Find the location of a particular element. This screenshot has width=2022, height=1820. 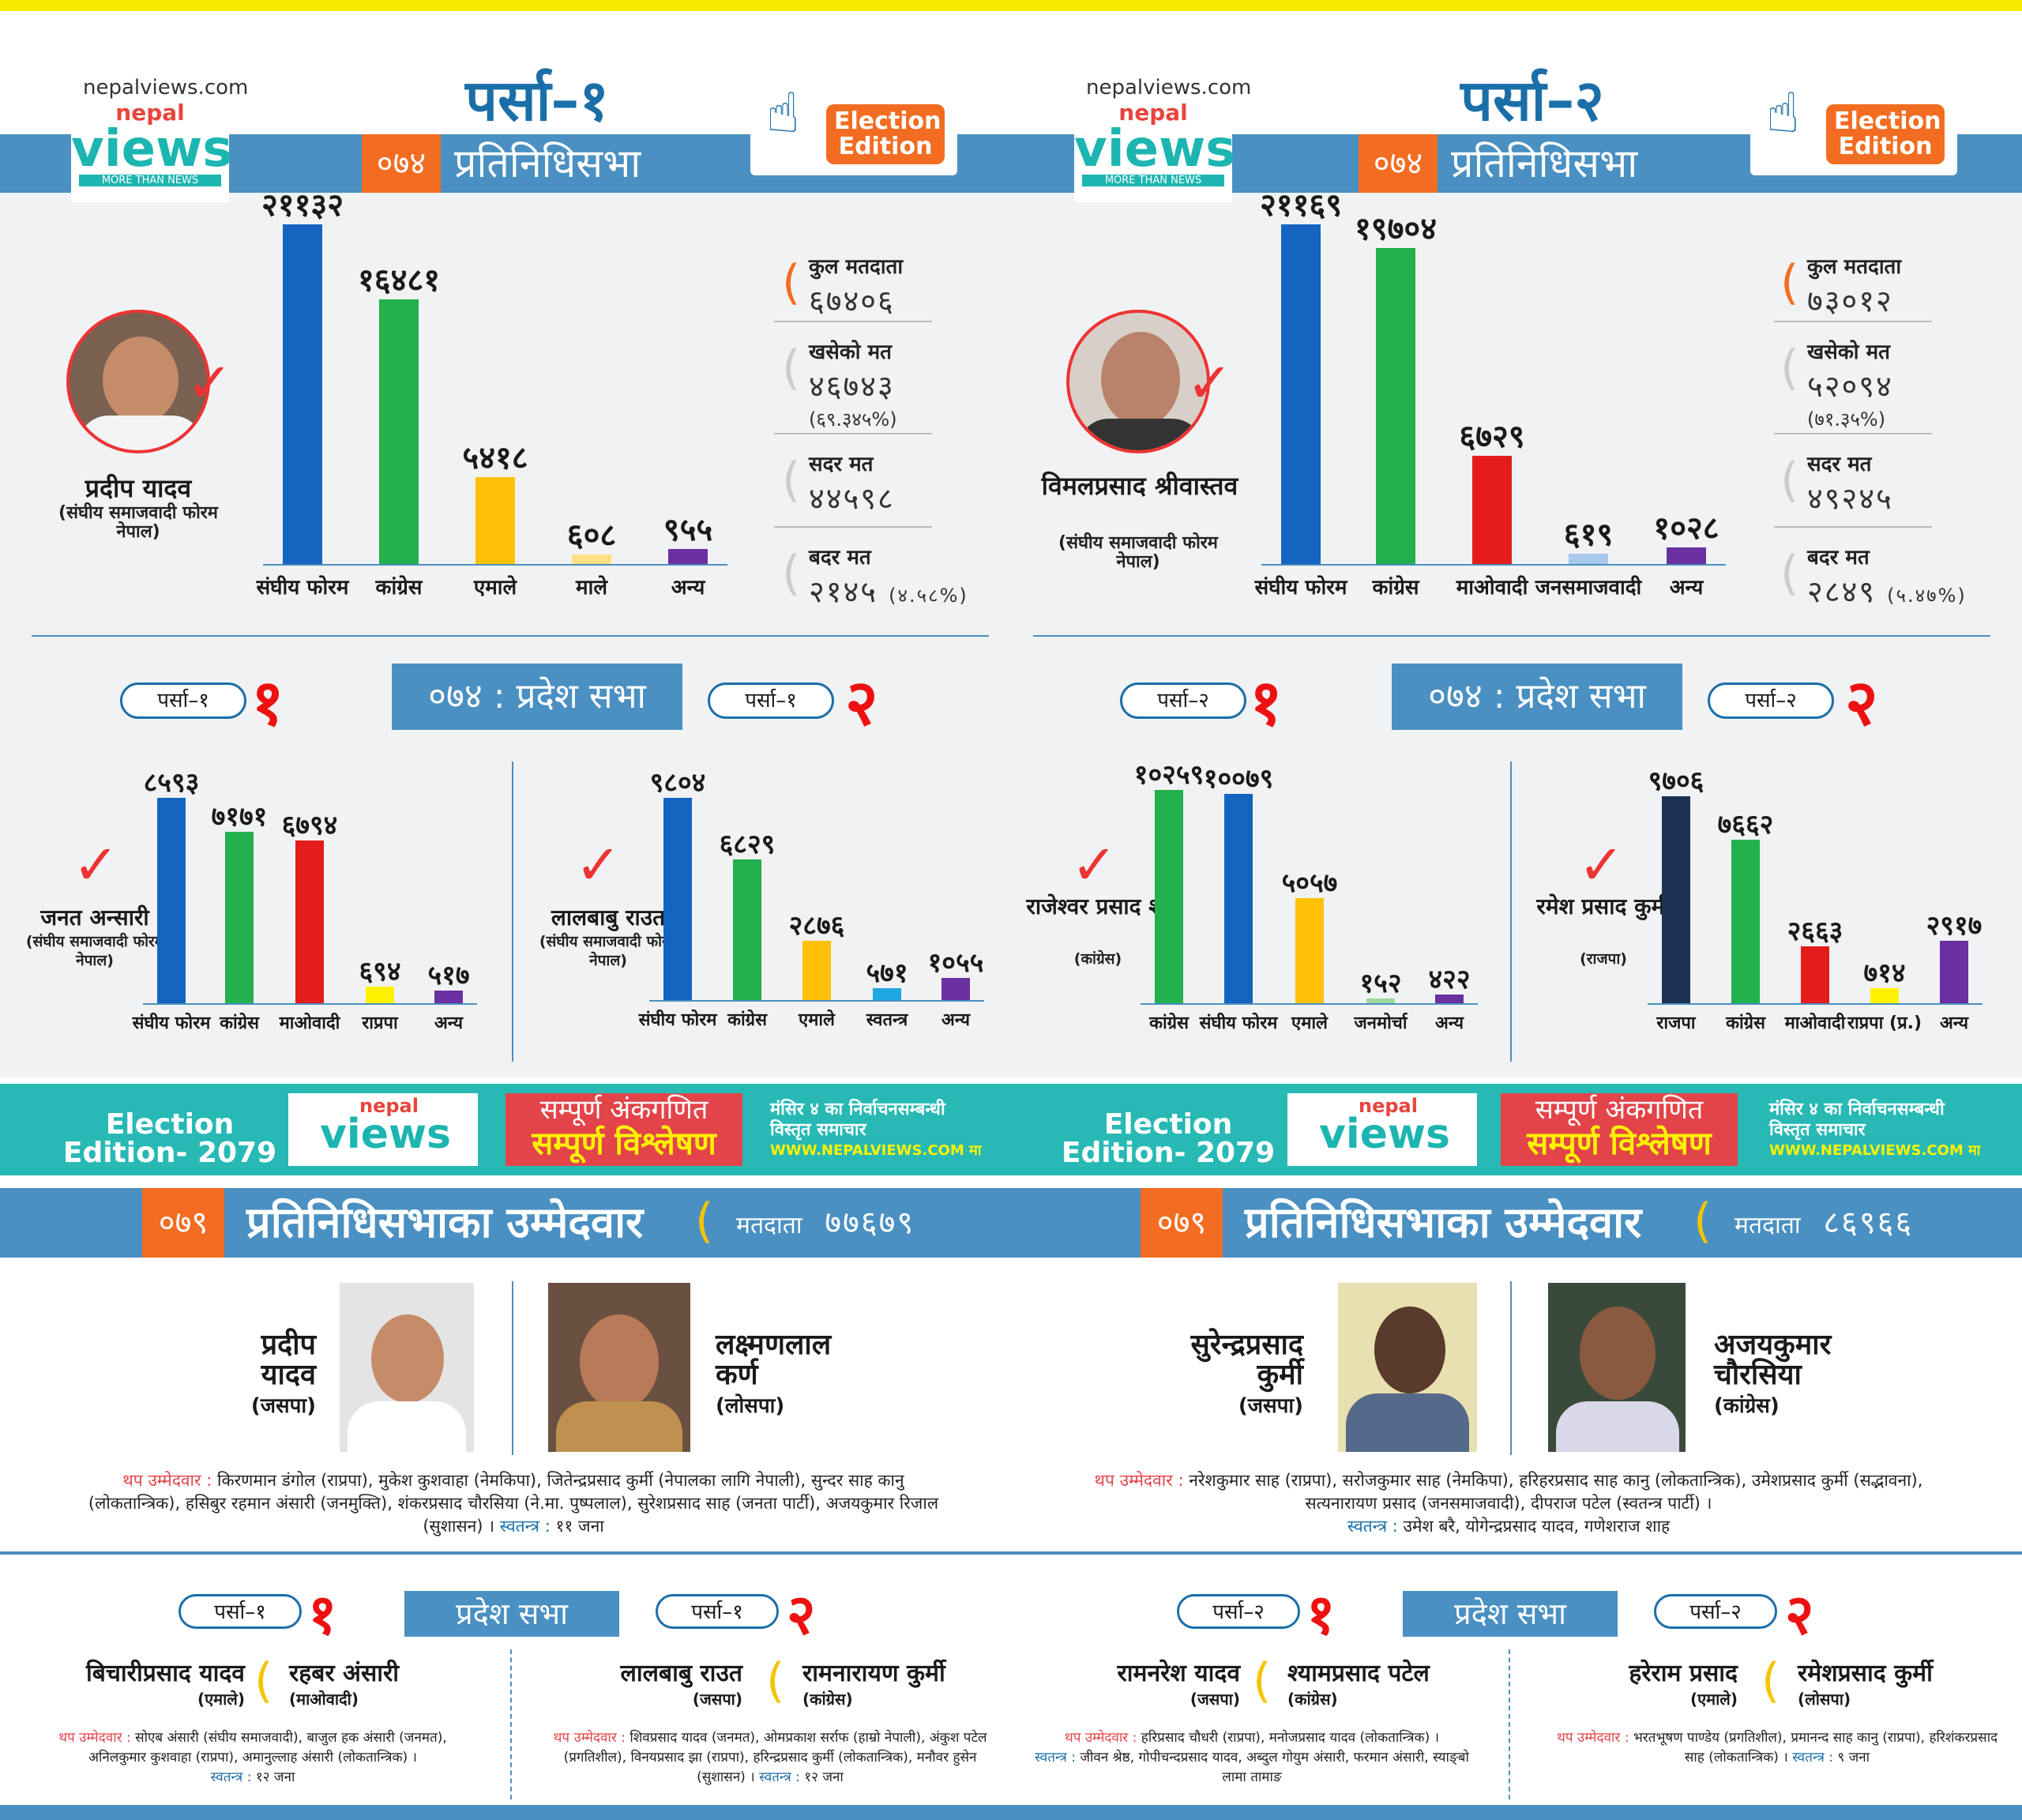

voters-count: मतदाता ७७६७९ is located at coordinates (825, 1224).